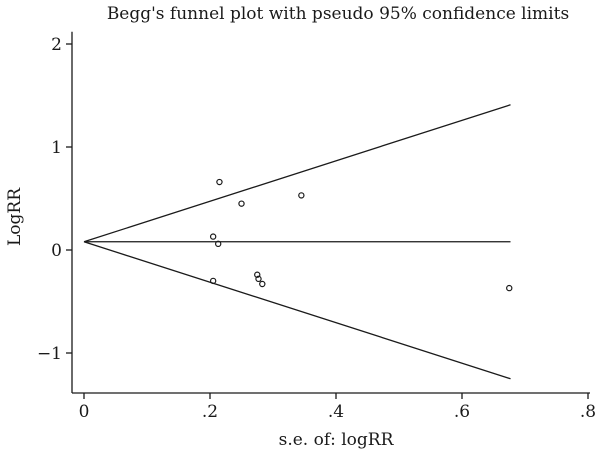  What do you see at coordinates (337, 440) in the screenshot?
I see `x-axis-title: s.e. of: logRR` at bounding box center [337, 440].